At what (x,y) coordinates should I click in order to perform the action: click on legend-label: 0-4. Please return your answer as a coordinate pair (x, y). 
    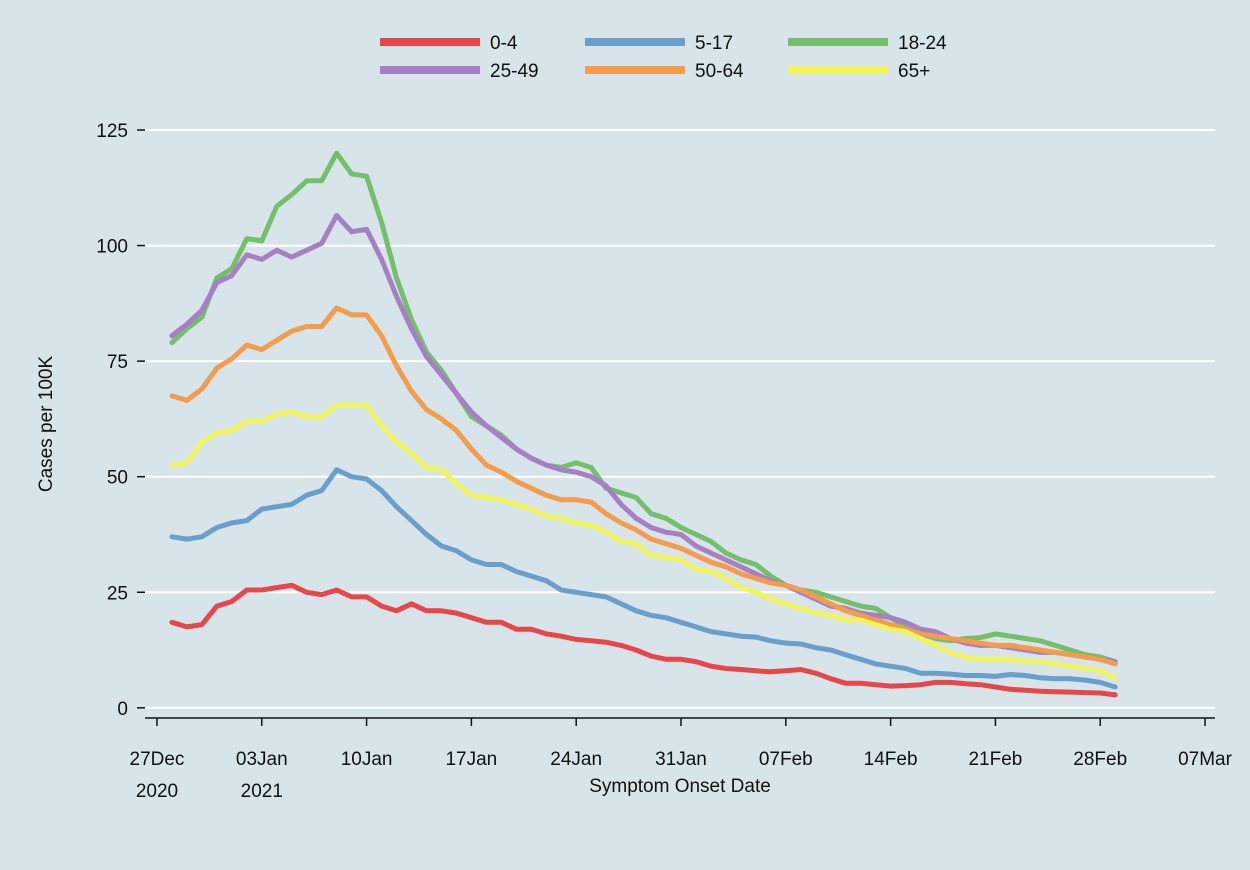
    Looking at the image, I should click on (504, 43).